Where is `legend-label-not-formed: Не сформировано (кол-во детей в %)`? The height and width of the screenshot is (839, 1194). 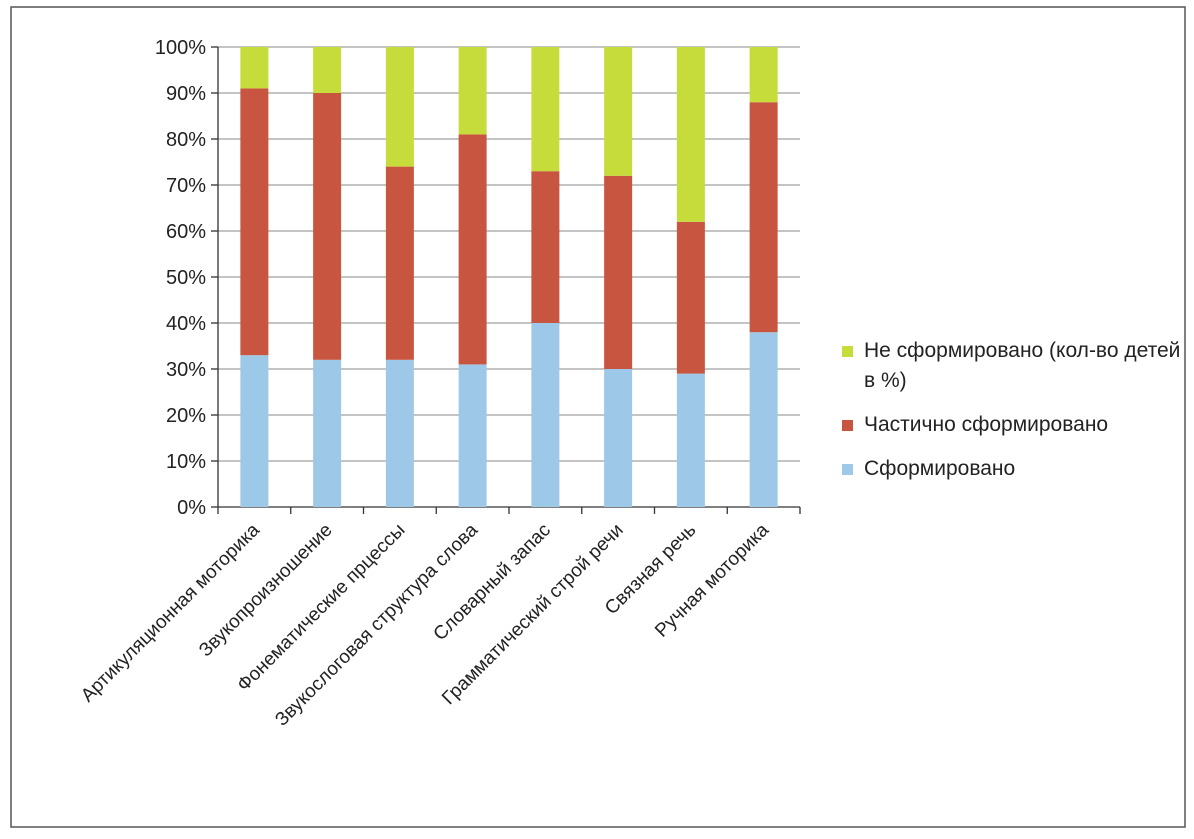 legend-label-not-formed: Не сформировано (кол-во детей в %) is located at coordinates (1022, 365).